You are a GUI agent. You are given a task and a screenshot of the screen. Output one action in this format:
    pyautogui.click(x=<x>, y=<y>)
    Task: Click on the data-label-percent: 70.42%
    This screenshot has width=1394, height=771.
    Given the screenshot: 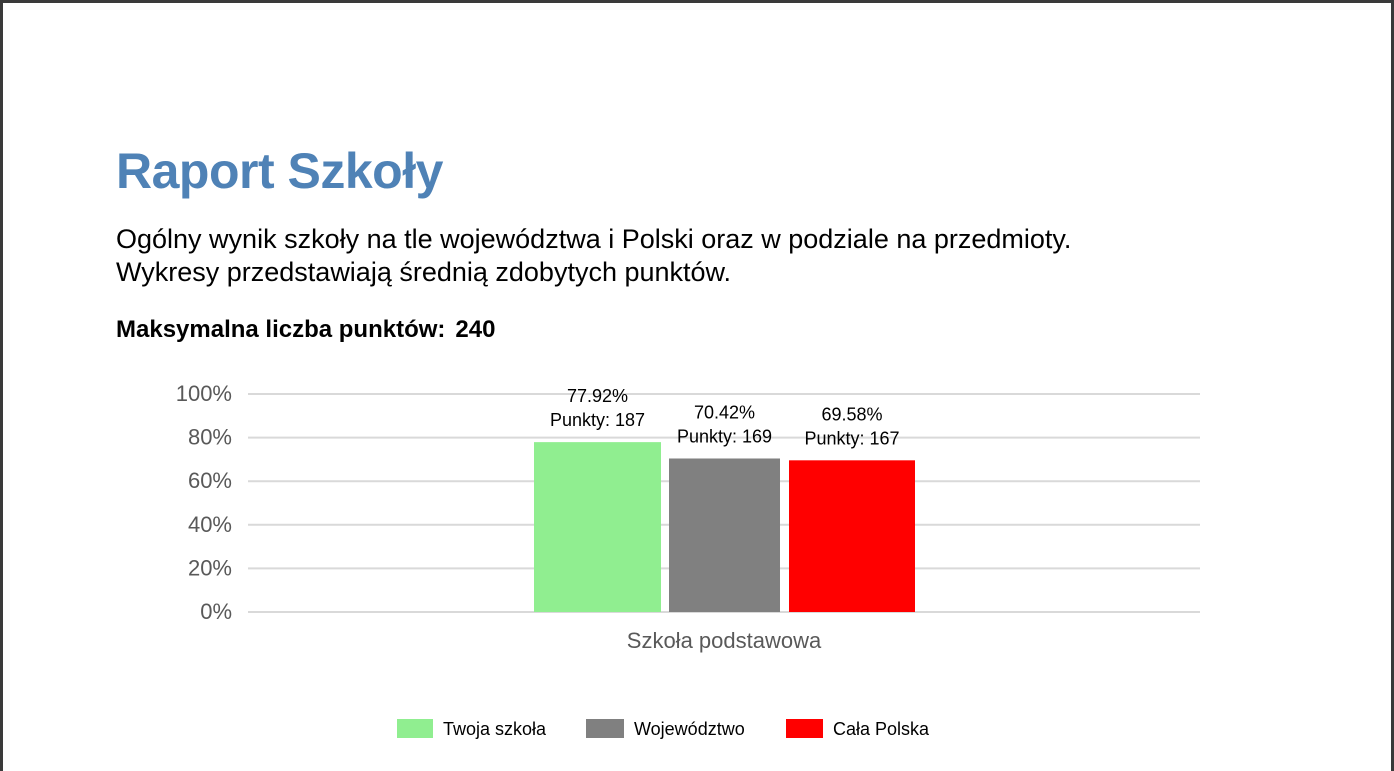 What is the action you would take?
    pyautogui.click(x=724, y=412)
    